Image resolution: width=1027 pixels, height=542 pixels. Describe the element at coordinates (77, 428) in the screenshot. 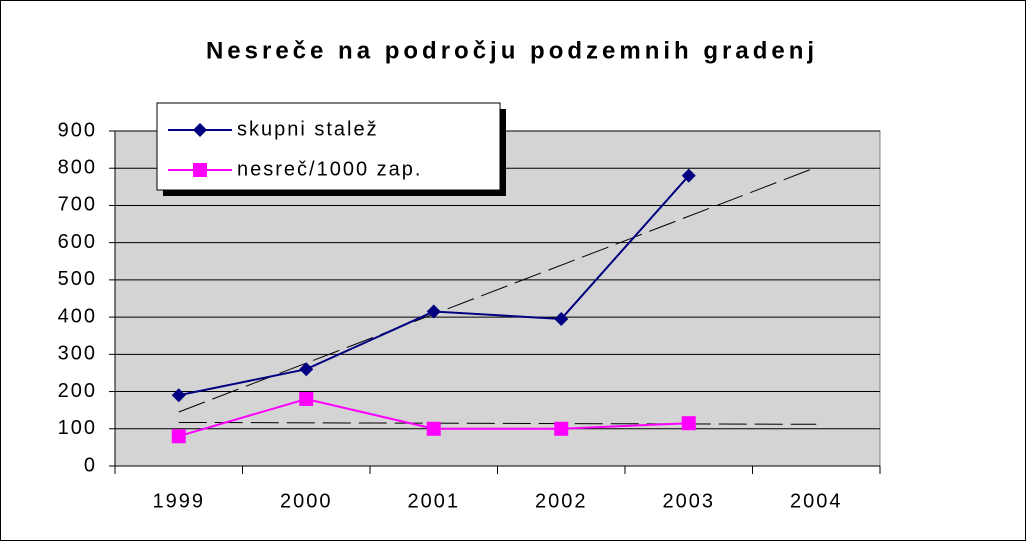

I see `y-tick-label: 100` at that location.